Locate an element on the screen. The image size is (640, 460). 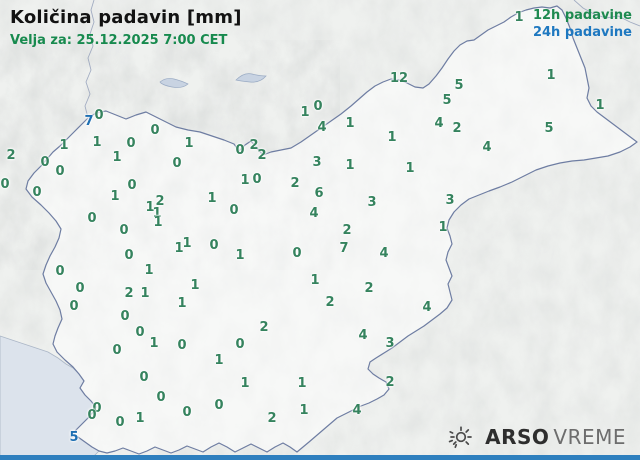
legend-12h-label: 12h padavine is located at coordinates (582, 15).